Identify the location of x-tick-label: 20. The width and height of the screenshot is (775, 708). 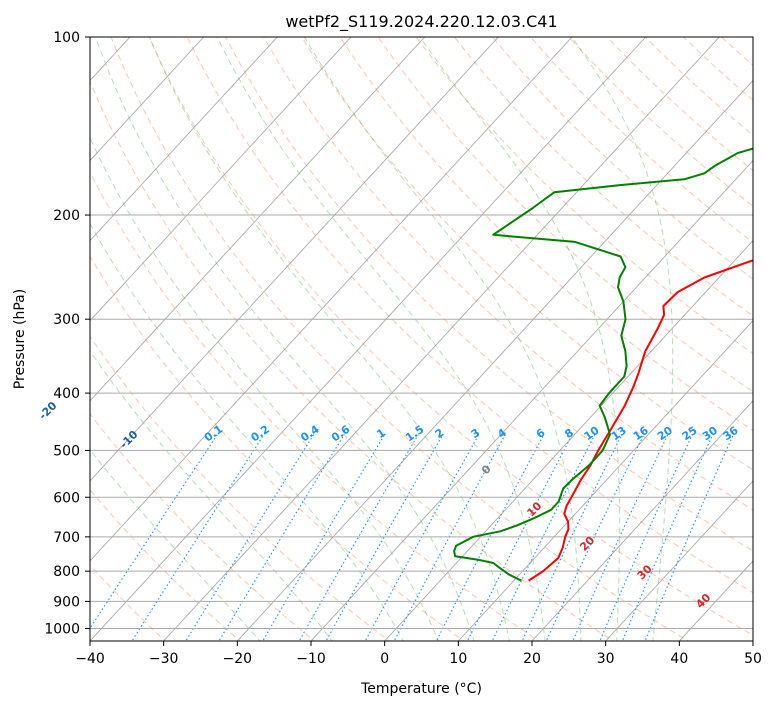
(532, 659).